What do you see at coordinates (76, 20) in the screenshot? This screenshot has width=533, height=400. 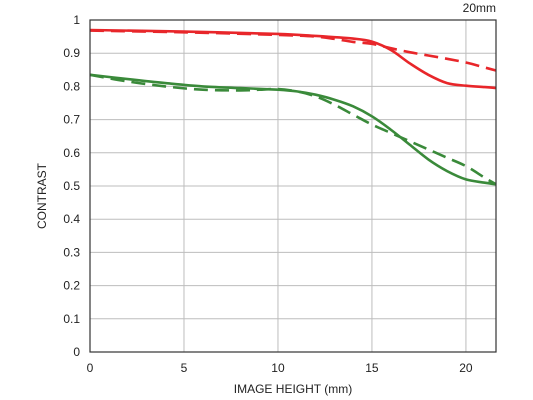 I see `y-tick-label: 1` at bounding box center [76, 20].